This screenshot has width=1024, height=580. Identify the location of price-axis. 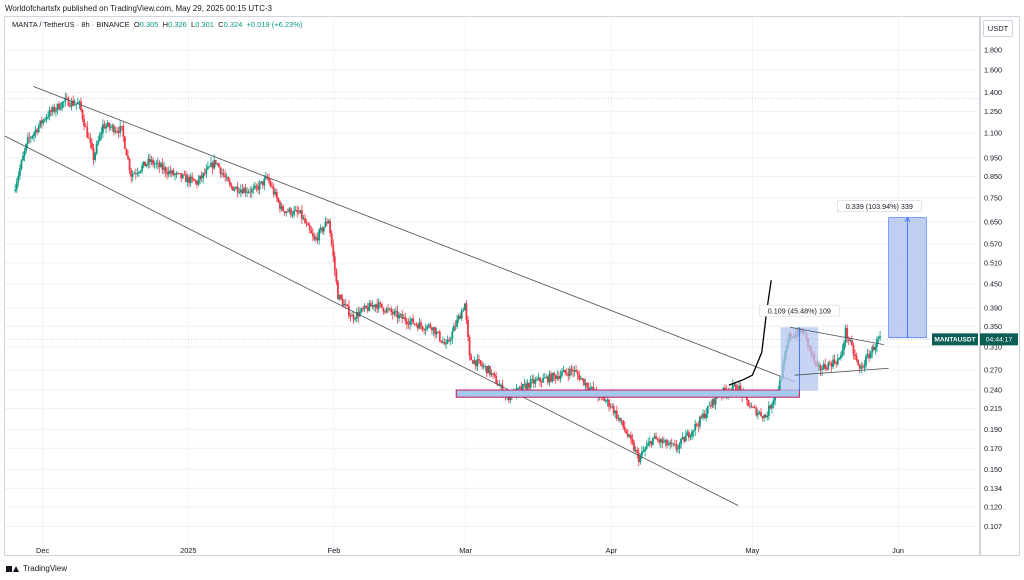
(1000, 286).